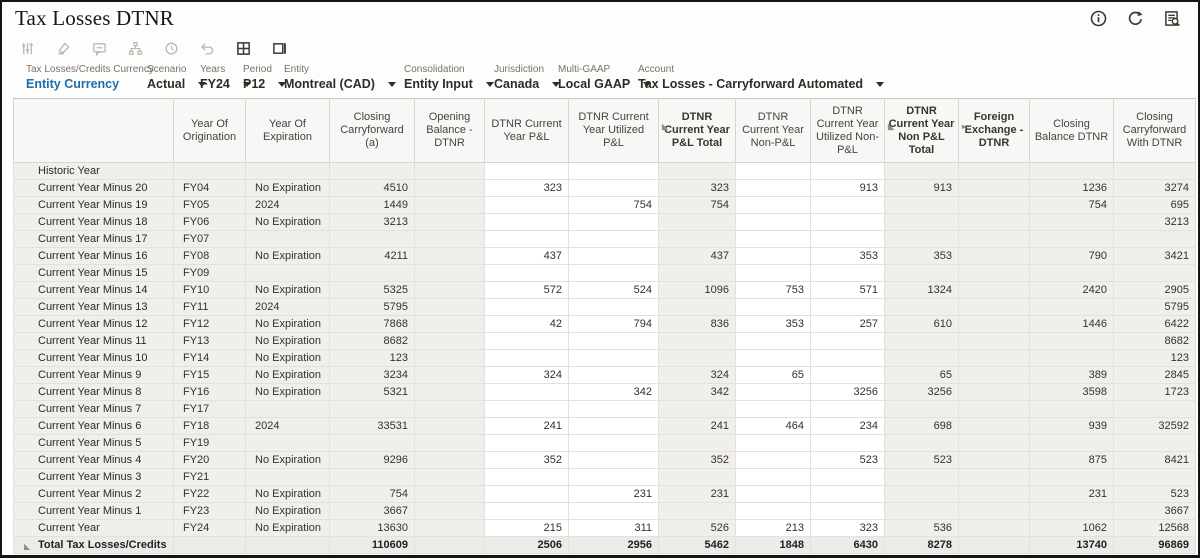 This screenshot has height=558, width=1200. What do you see at coordinates (613, 324) in the screenshot?
I see `editable-cell: 794` at bounding box center [613, 324].